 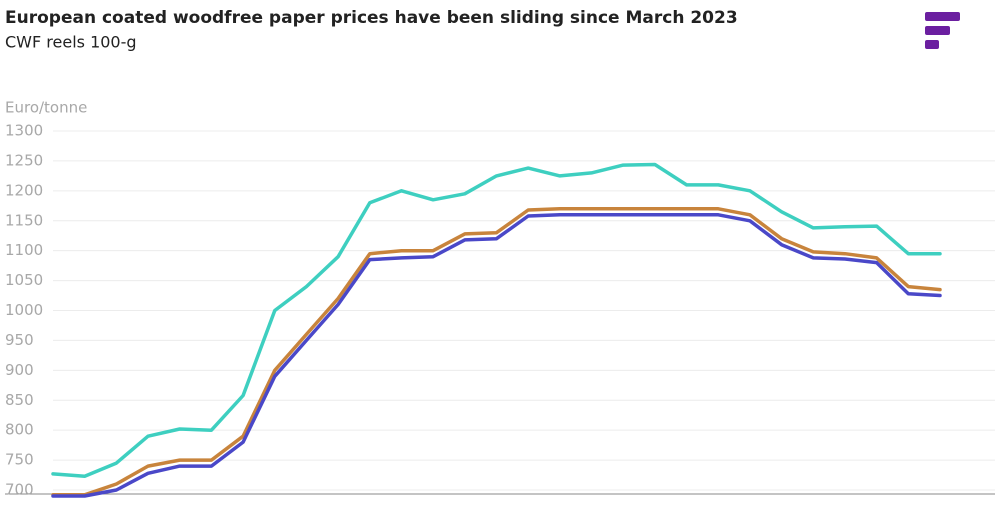 I want to click on y-tick-label: 950, so click(x=19, y=340).